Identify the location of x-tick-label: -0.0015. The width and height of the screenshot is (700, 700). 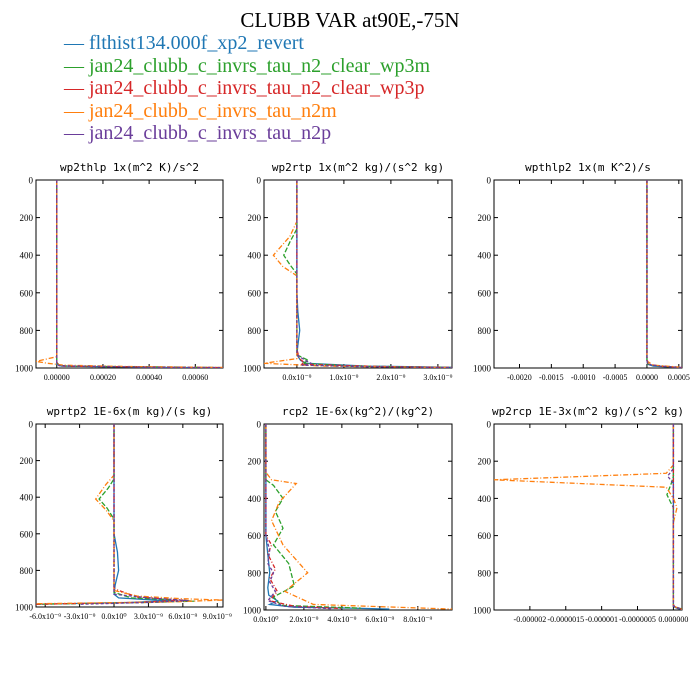
(551, 377).